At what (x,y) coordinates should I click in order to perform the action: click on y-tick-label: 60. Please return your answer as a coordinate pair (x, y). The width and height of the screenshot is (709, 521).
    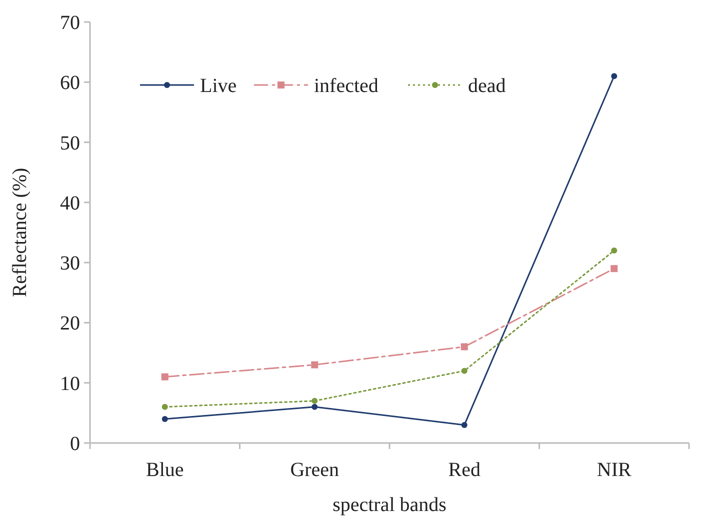
    Looking at the image, I should click on (70, 83).